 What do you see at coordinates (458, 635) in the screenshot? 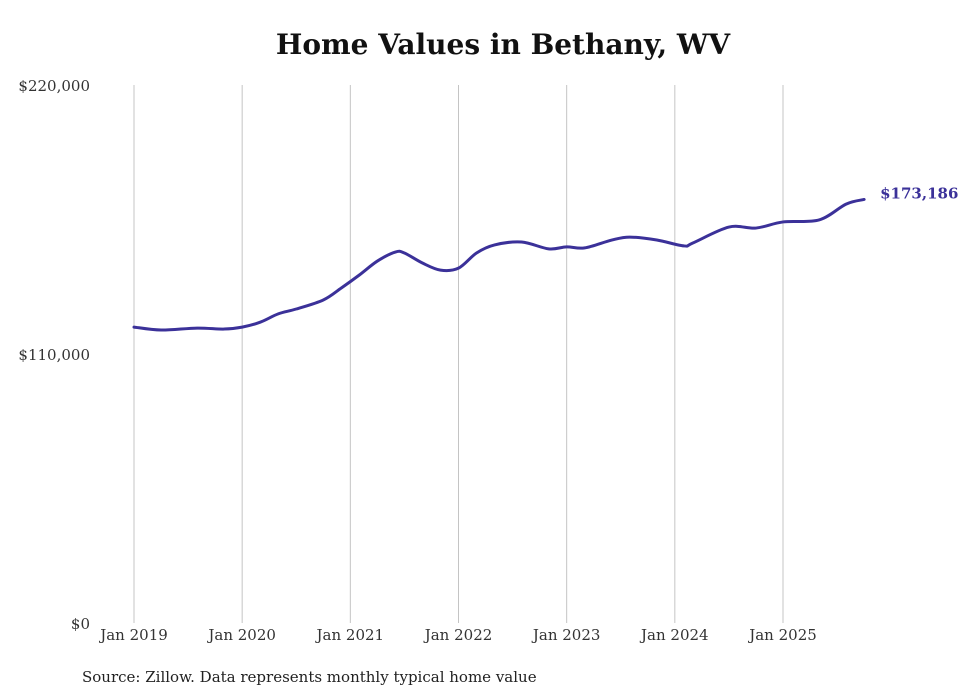
I see `x-tick-label: Jan 2022` at bounding box center [458, 635].